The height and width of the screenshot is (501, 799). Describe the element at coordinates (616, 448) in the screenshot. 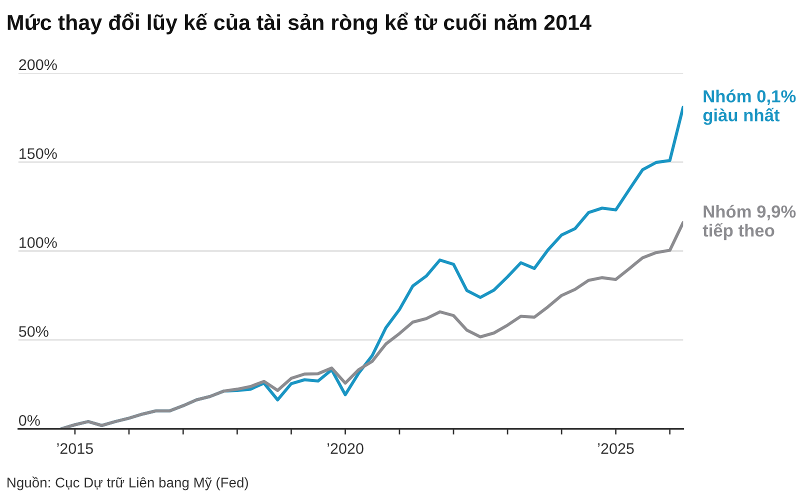

I see `x-tick-label: ’2025` at that location.